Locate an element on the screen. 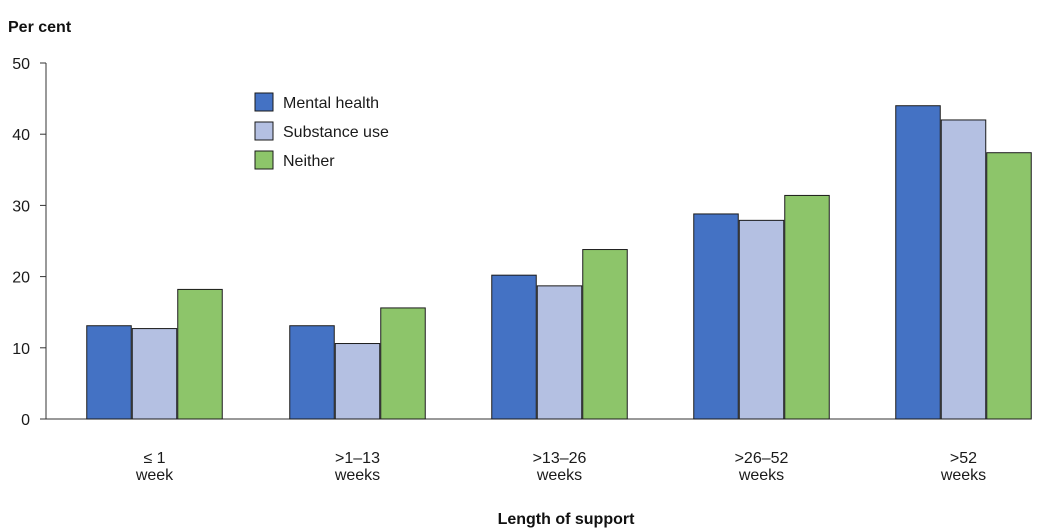  legend-item: Neither is located at coordinates (294, 160).